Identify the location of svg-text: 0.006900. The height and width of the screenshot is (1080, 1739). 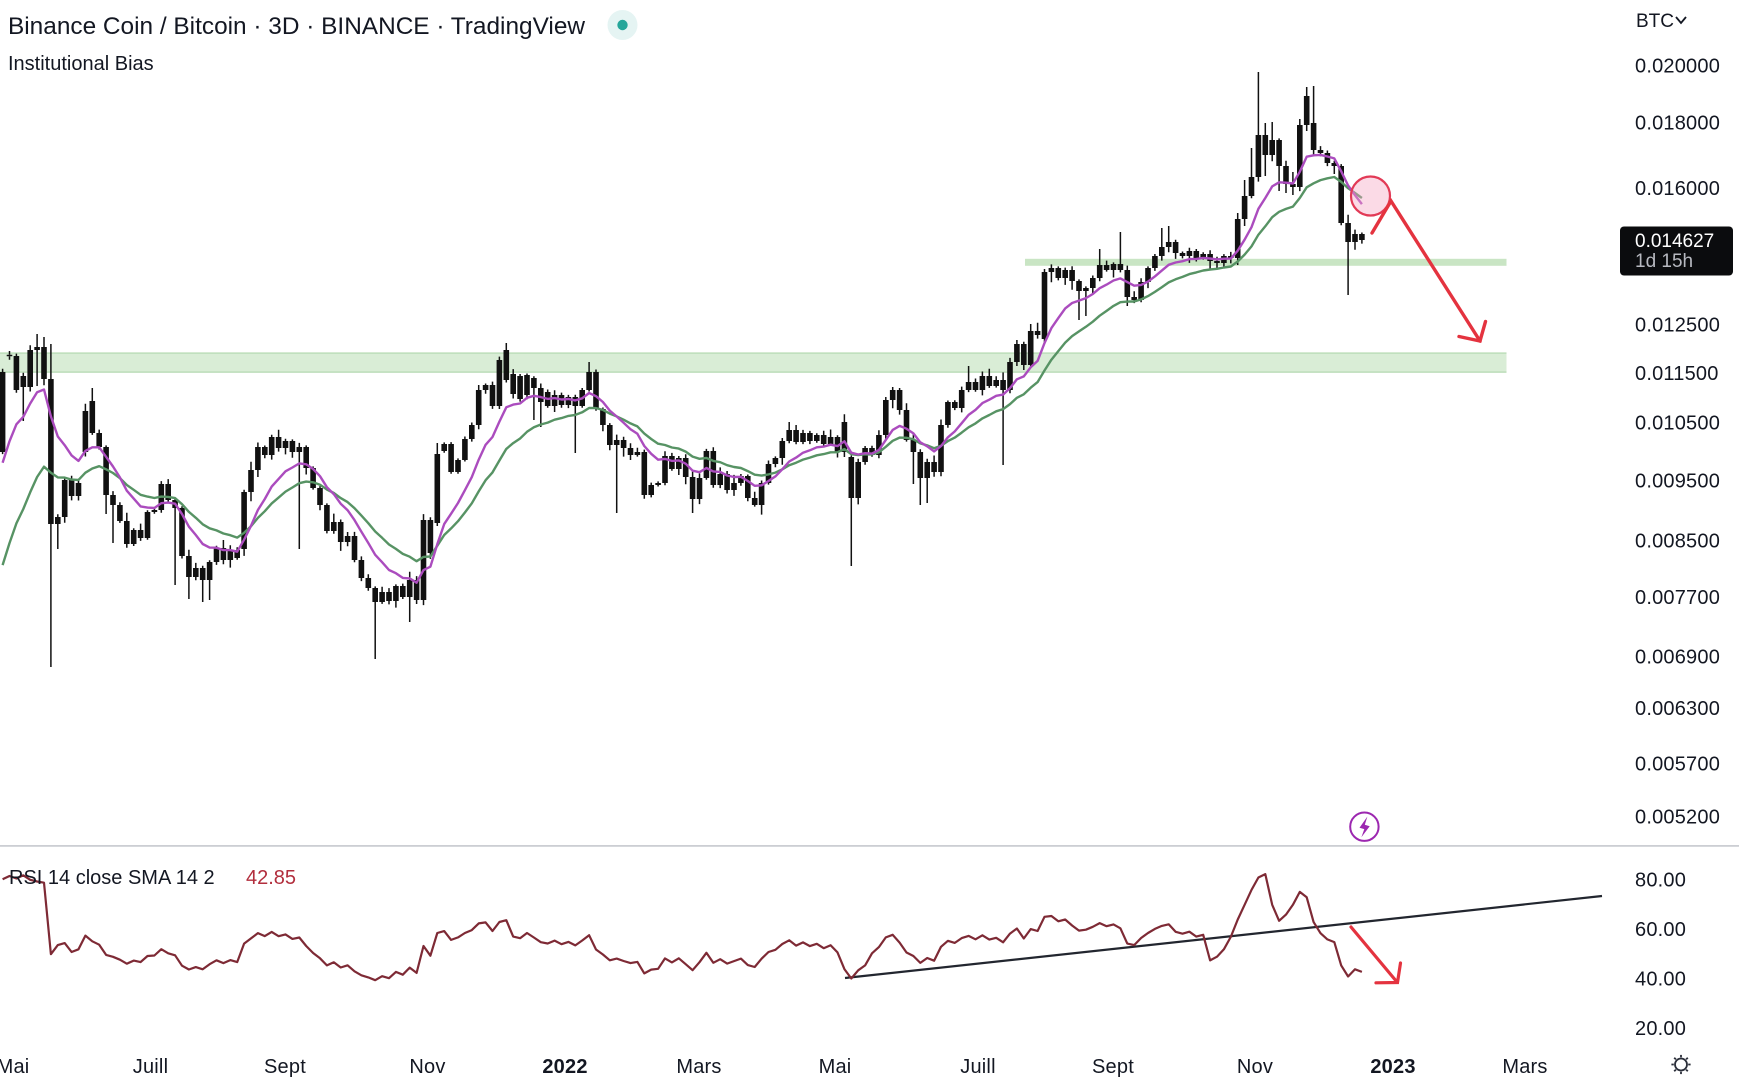
(1677, 658).